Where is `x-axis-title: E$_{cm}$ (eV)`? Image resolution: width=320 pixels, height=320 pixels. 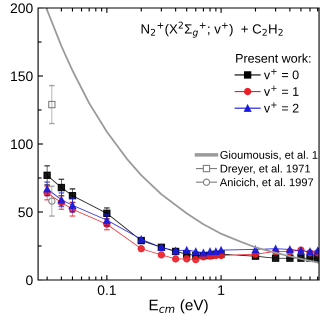 x-axis-title: E$_{cm}$ (eV) is located at coordinates (179, 306).